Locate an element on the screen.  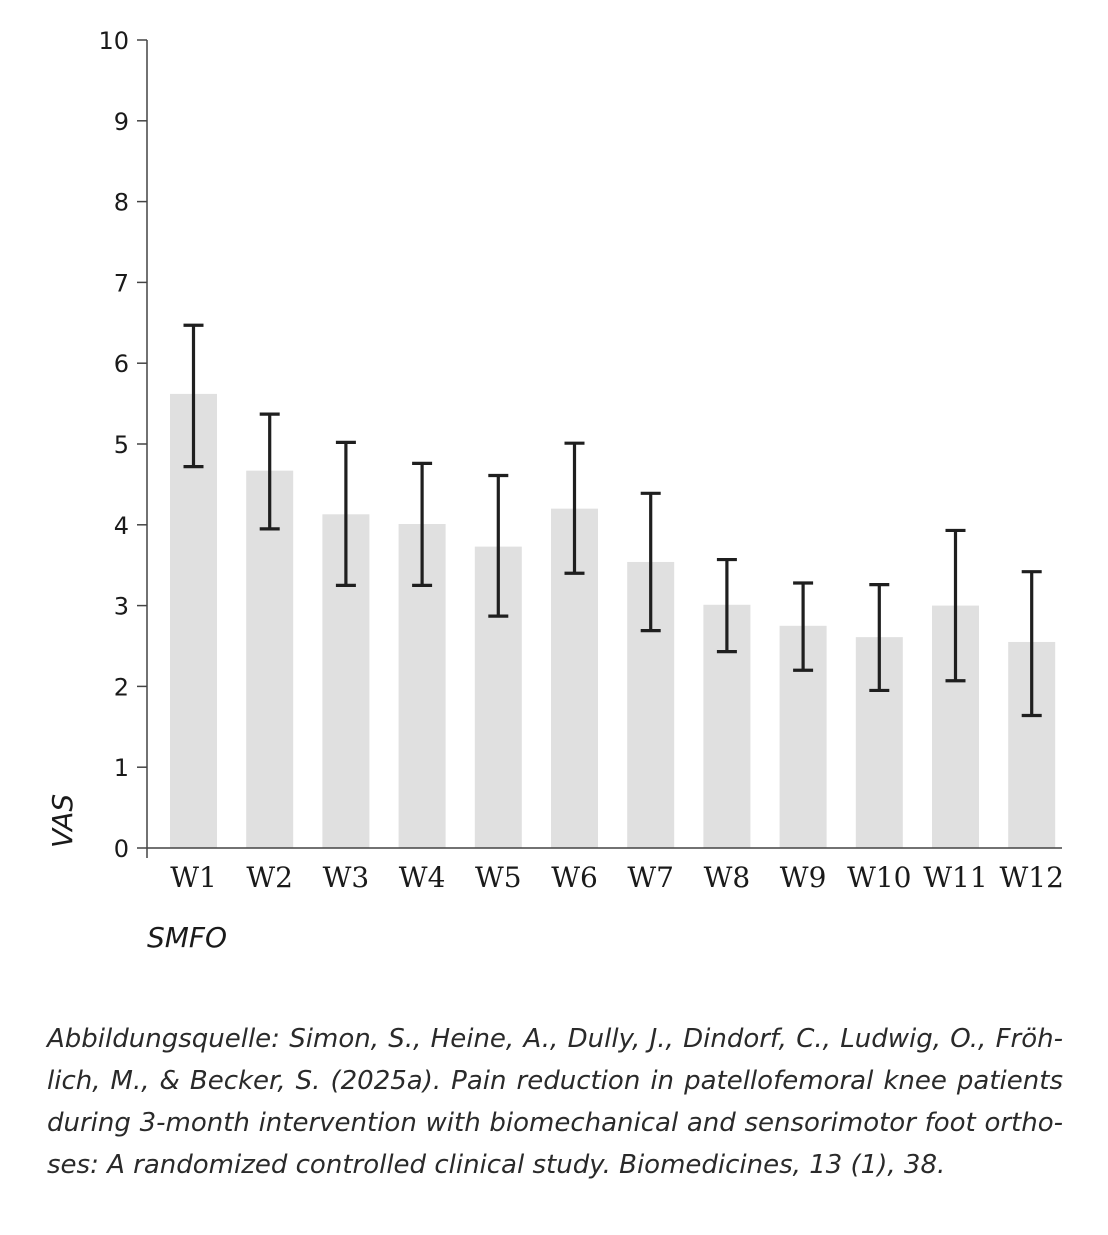
y-tick-label-0: 0 is located at coordinates (121, 849).